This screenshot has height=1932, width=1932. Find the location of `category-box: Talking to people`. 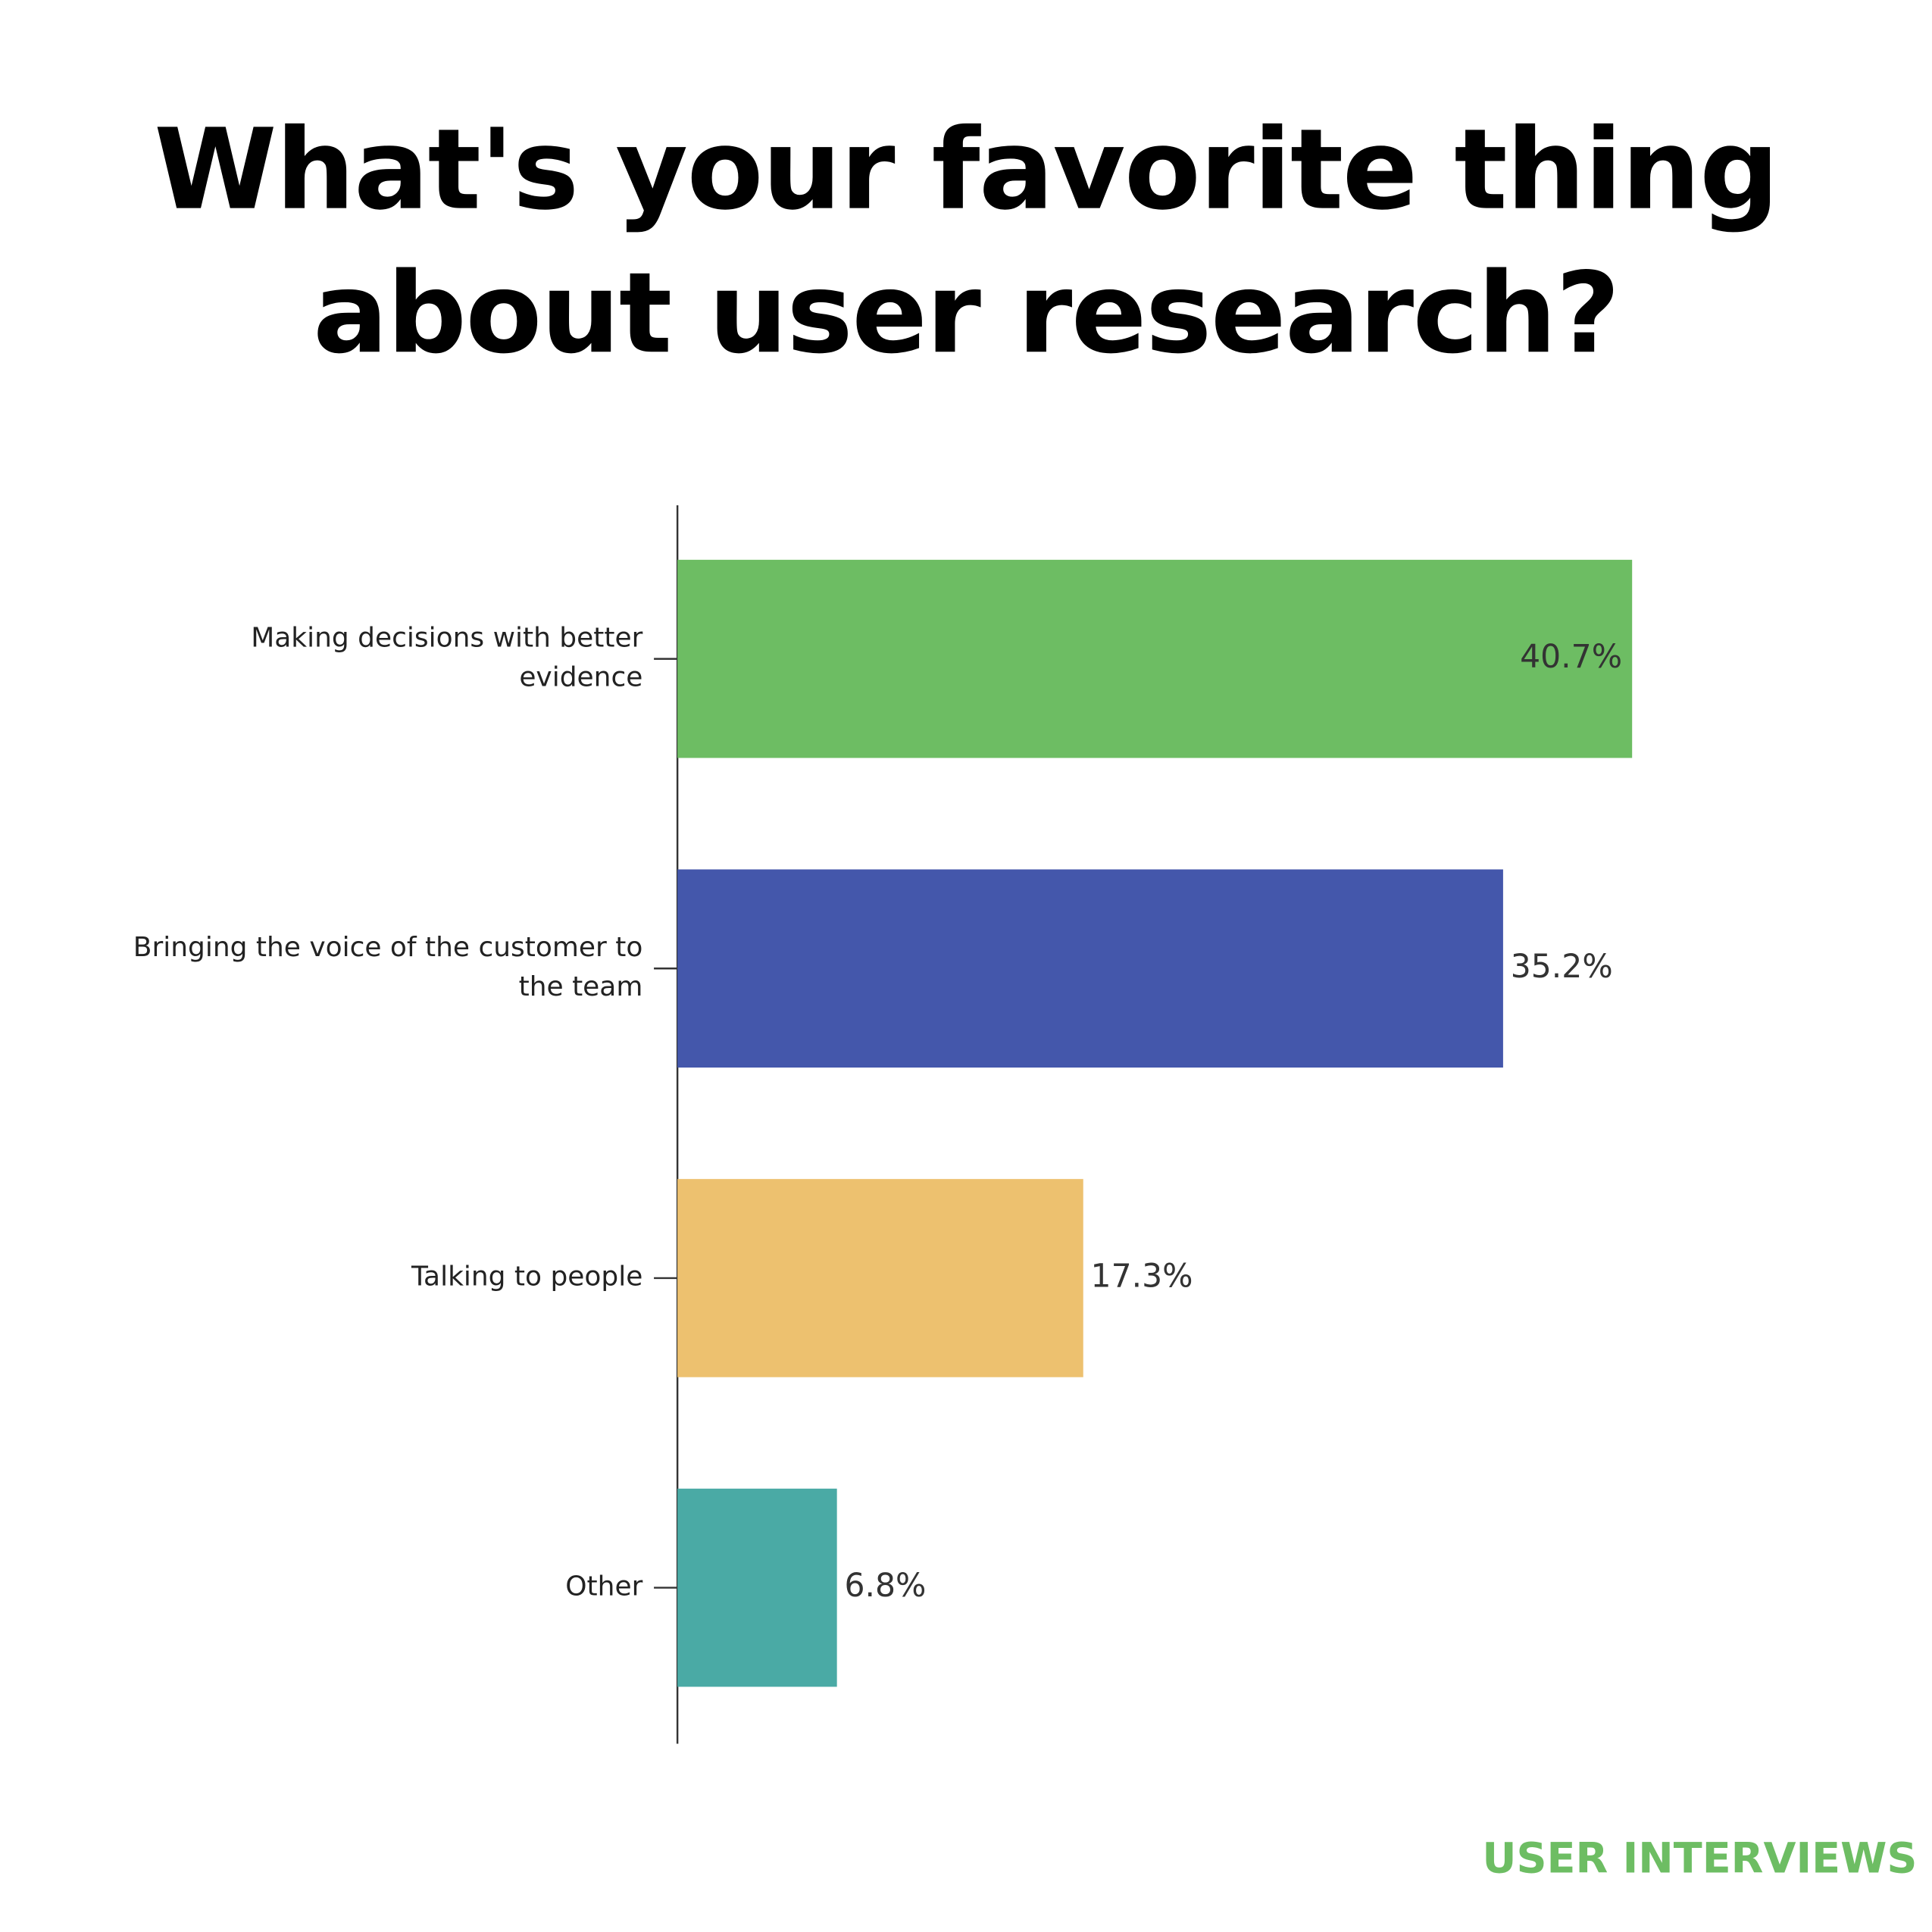

category-box: Talking to people is located at coordinates (527, 1277).